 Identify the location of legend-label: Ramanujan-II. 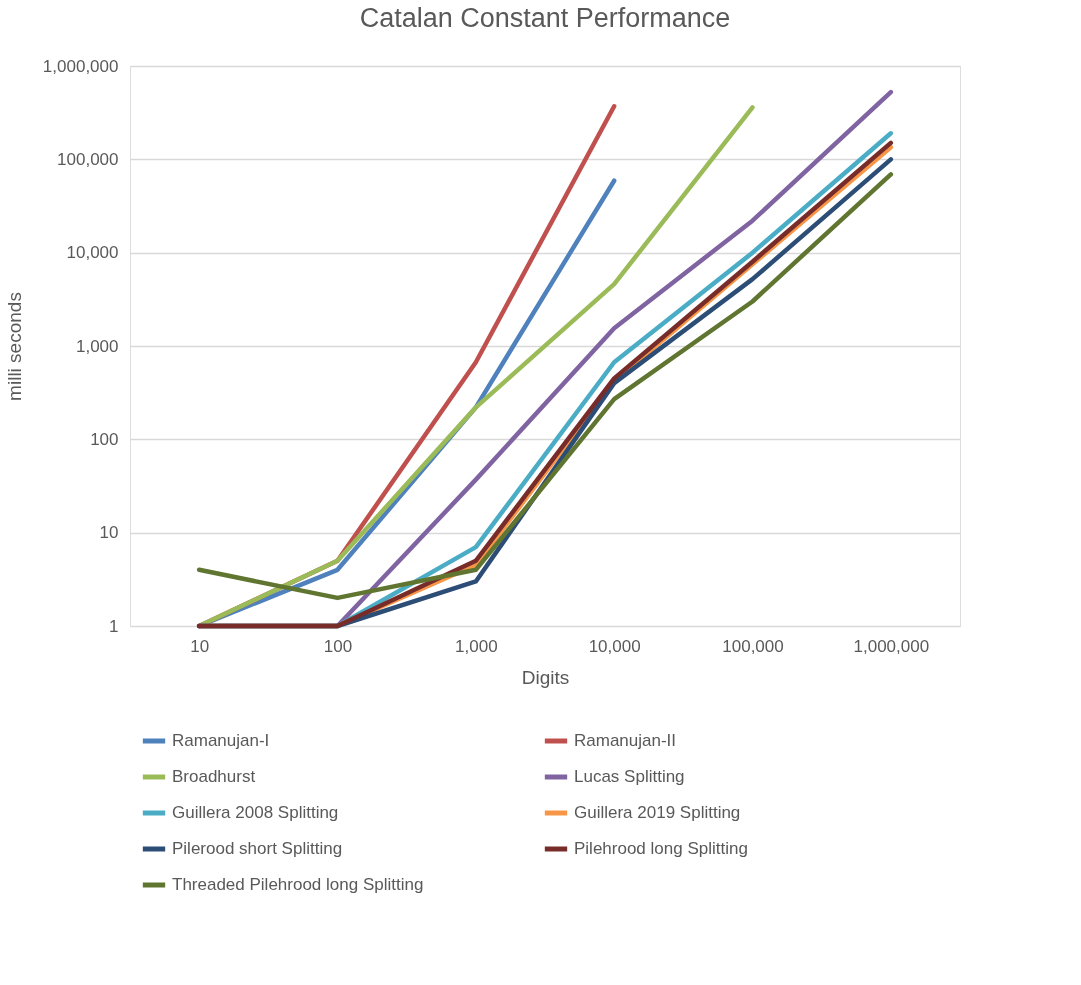
(625, 740).